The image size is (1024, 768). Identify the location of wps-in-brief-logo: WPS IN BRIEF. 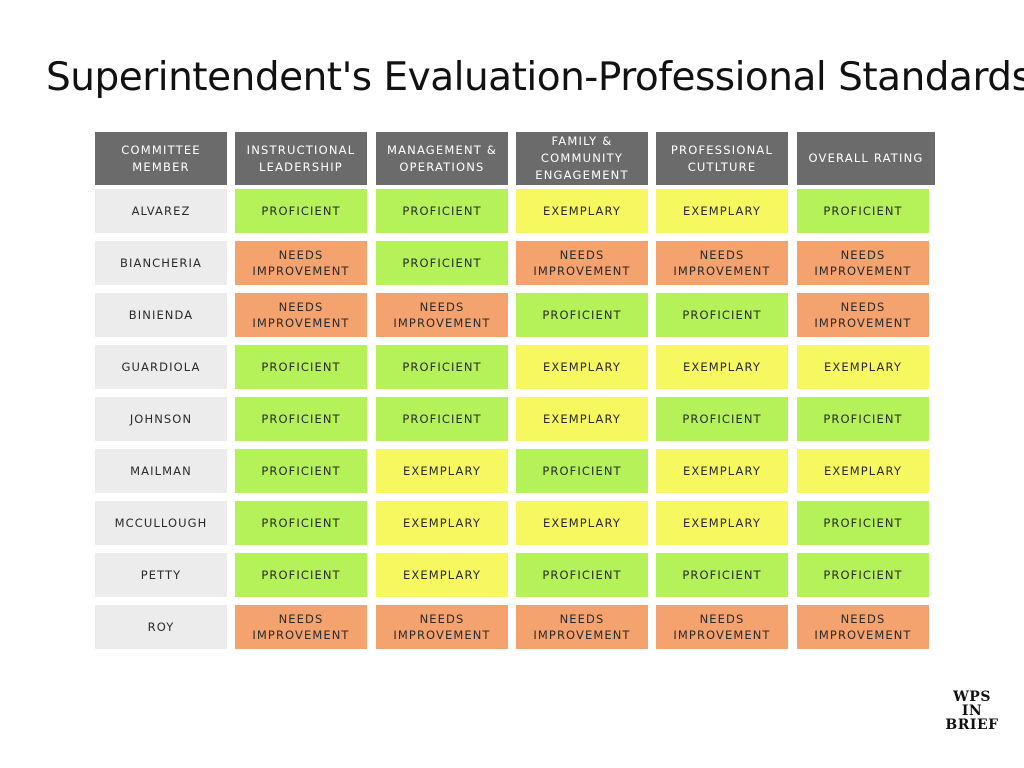
(972, 711).